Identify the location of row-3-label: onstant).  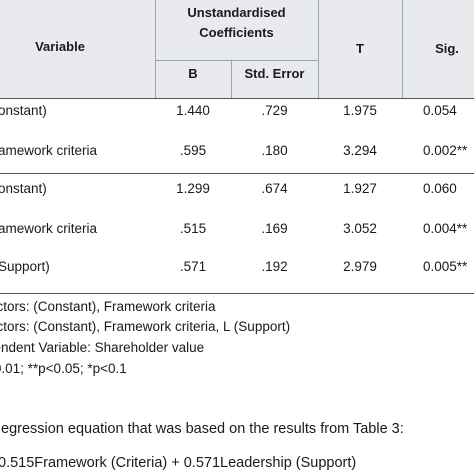
(23, 188).